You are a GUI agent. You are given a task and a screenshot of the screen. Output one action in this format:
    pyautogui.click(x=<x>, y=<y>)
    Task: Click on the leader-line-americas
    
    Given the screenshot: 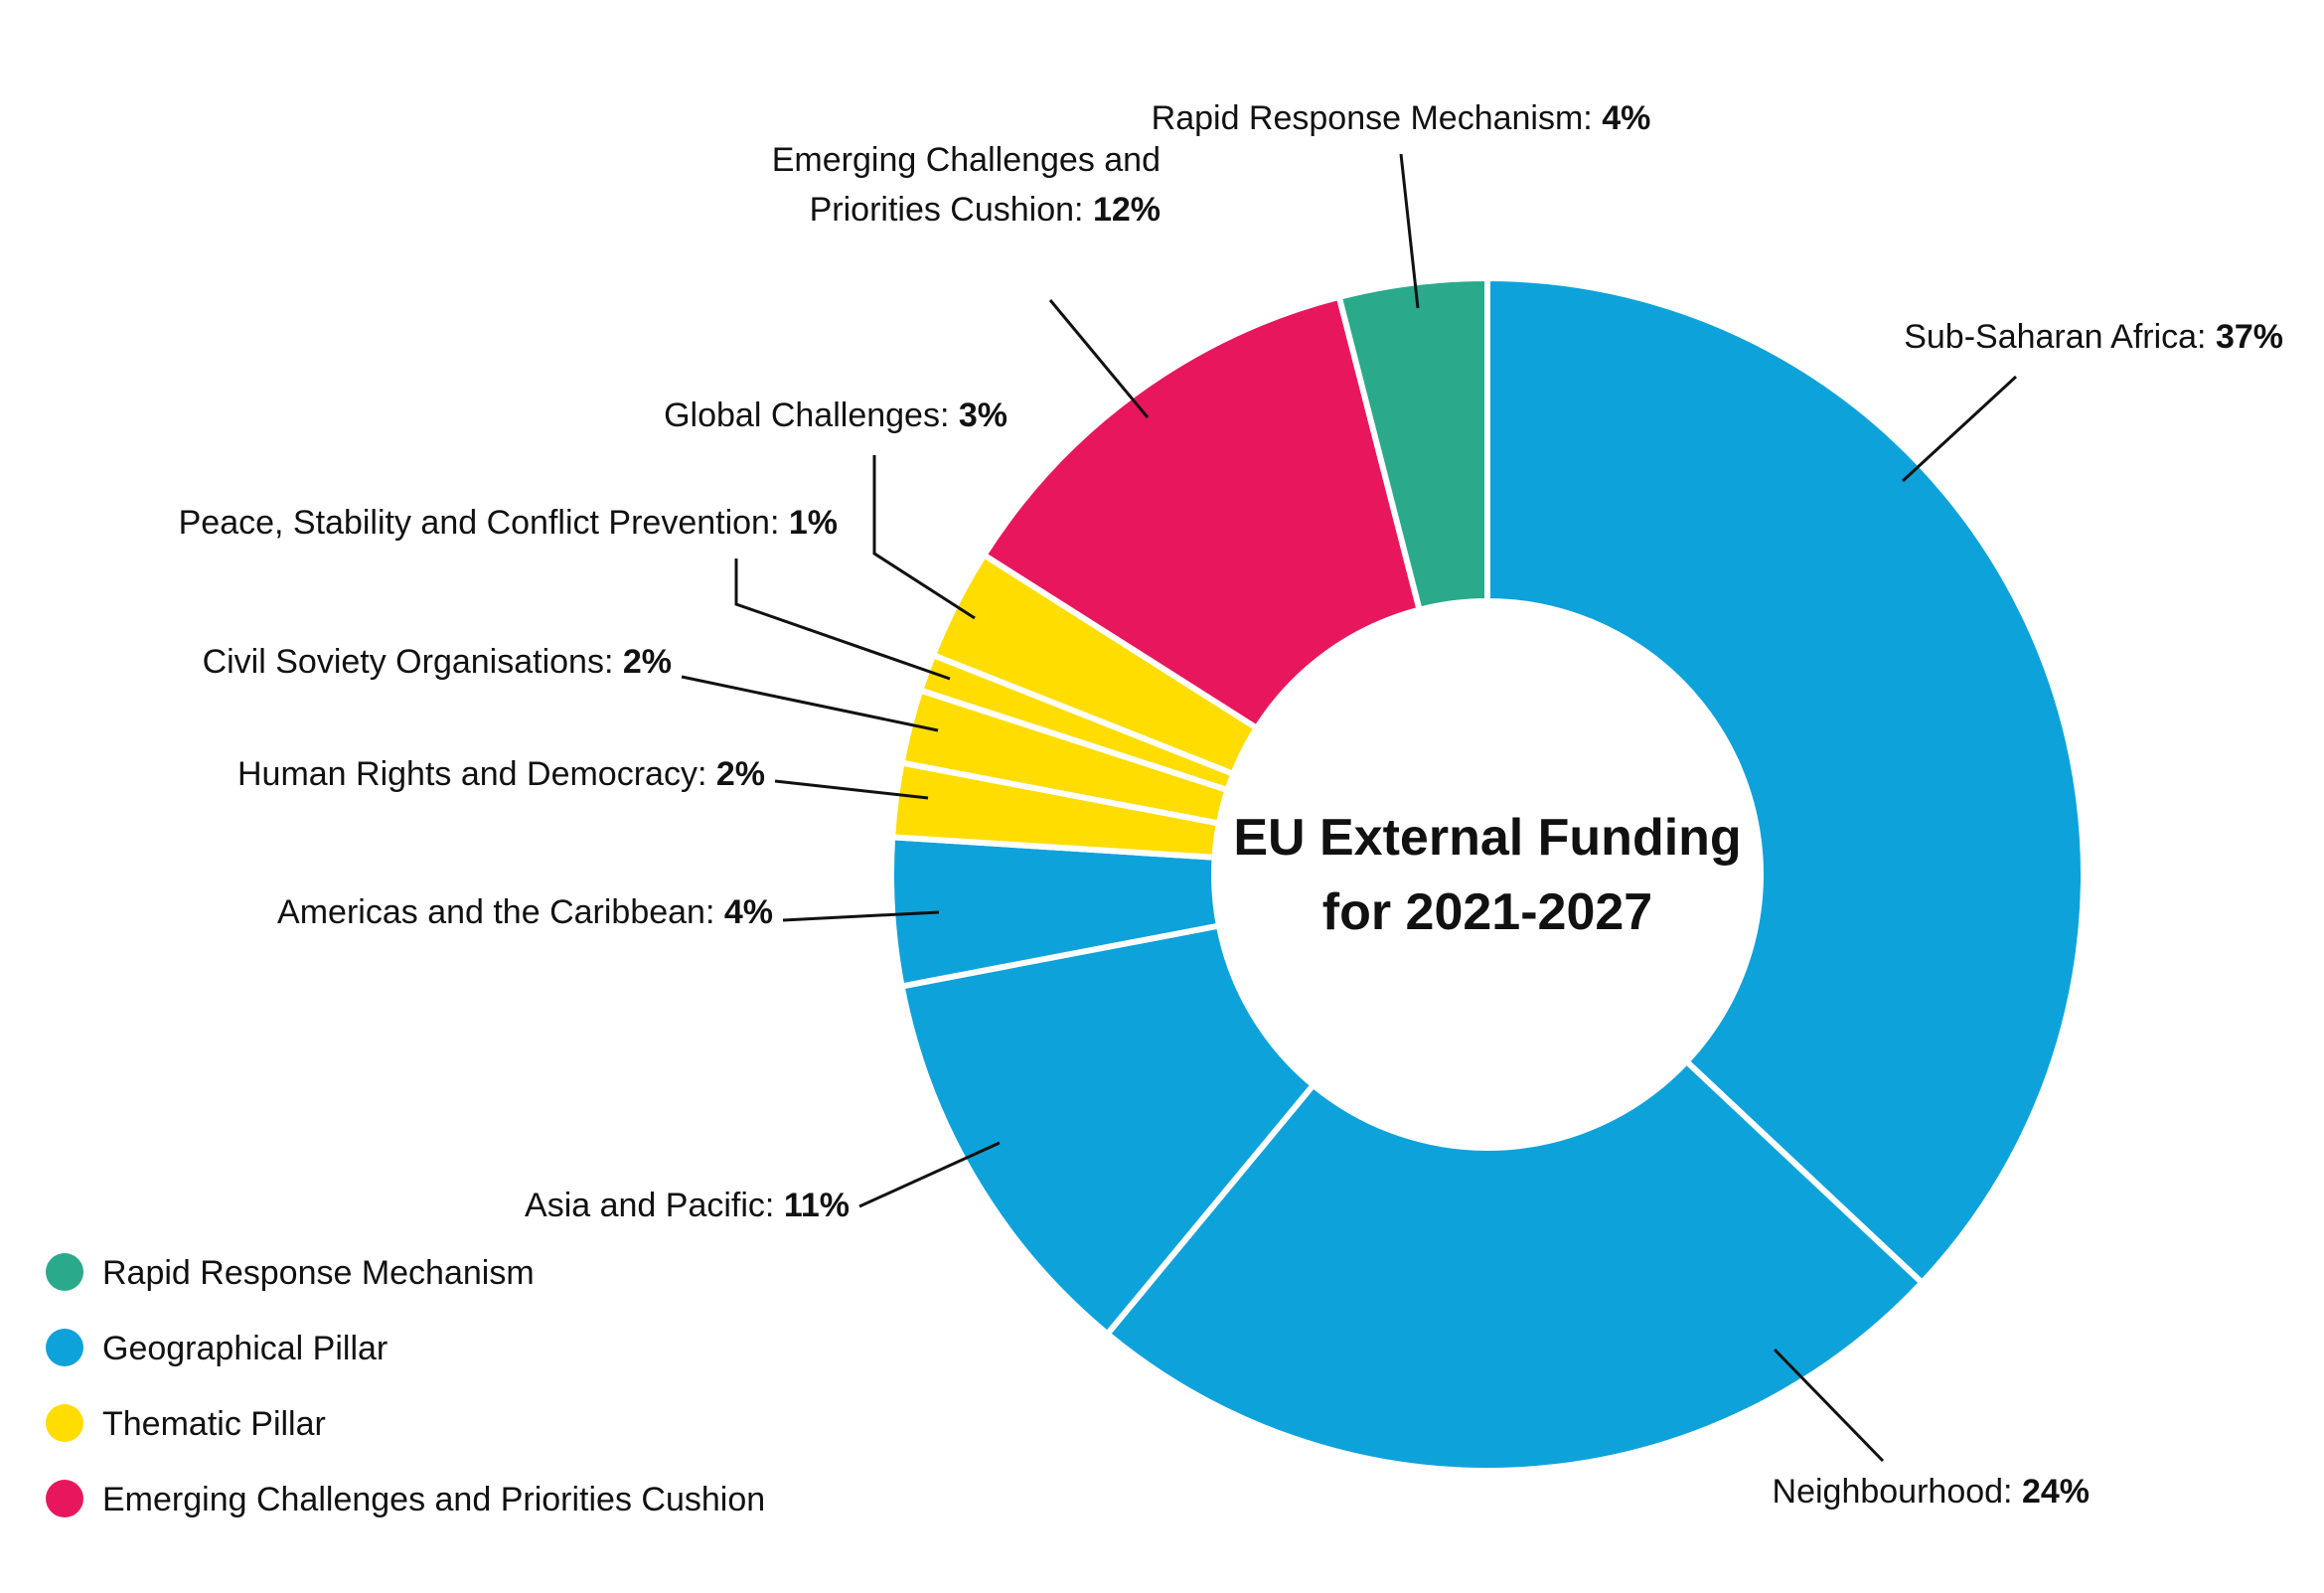 What is the action you would take?
    pyautogui.click(x=861, y=916)
    